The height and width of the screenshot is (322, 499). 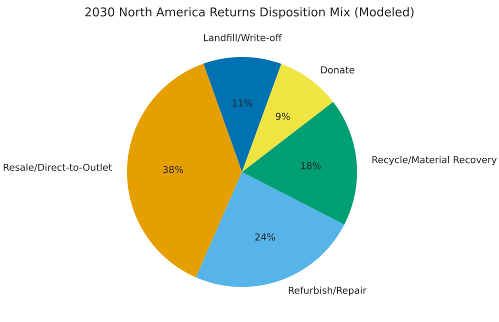 I want to click on slice-label: Resale/Direct-to-Outlet, so click(x=58, y=168).